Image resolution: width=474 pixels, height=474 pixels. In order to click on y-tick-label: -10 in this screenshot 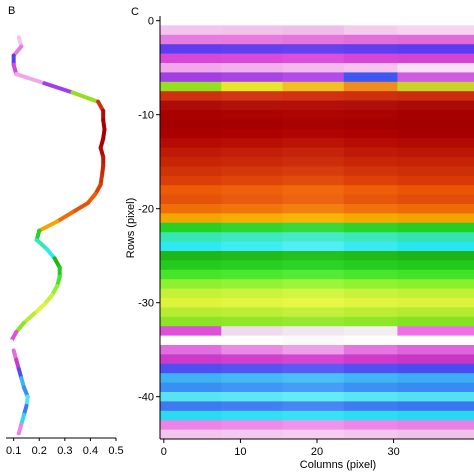, I will do `click(146, 116)`.